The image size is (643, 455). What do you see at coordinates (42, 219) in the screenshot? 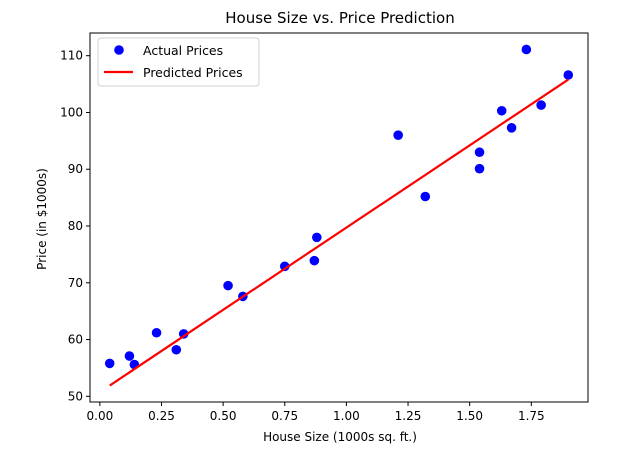
I see `y-axis-label: Price (in $1000s)` at bounding box center [42, 219].